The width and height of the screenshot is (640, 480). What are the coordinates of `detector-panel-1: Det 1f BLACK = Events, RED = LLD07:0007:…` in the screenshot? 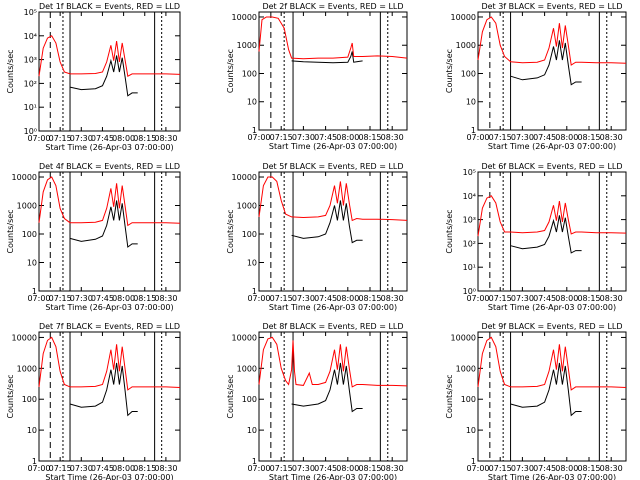 It's located at (93, 77).